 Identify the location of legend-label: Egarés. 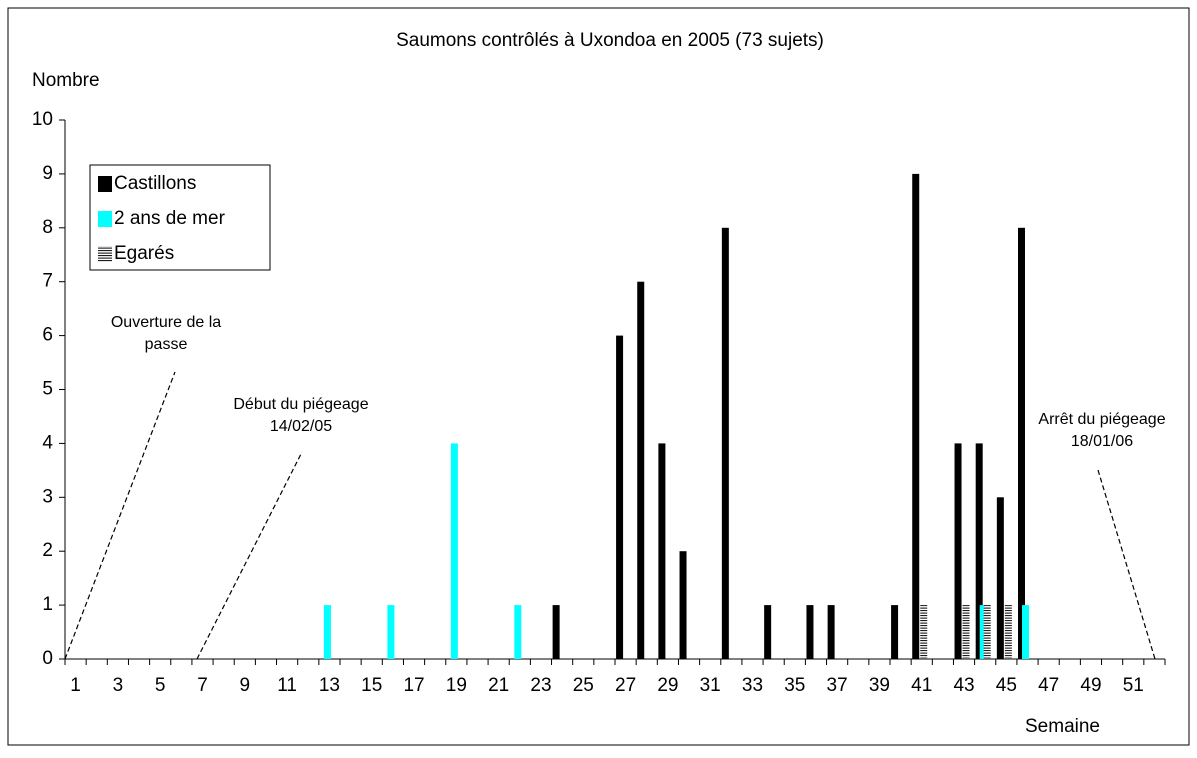
(144, 253).